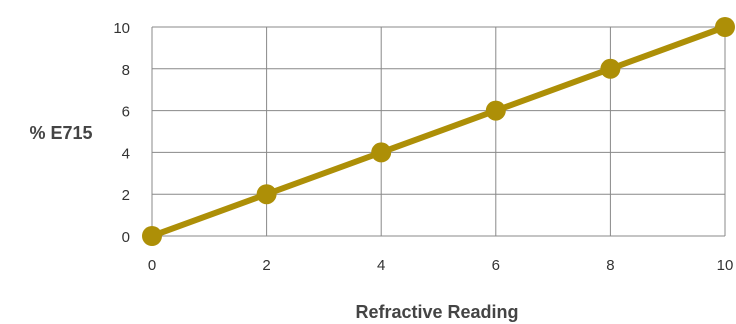  What do you see at coordinates (126, 70) in the screenshot?
I see `y-tick-label: 8` at bounding box center [126, 70].